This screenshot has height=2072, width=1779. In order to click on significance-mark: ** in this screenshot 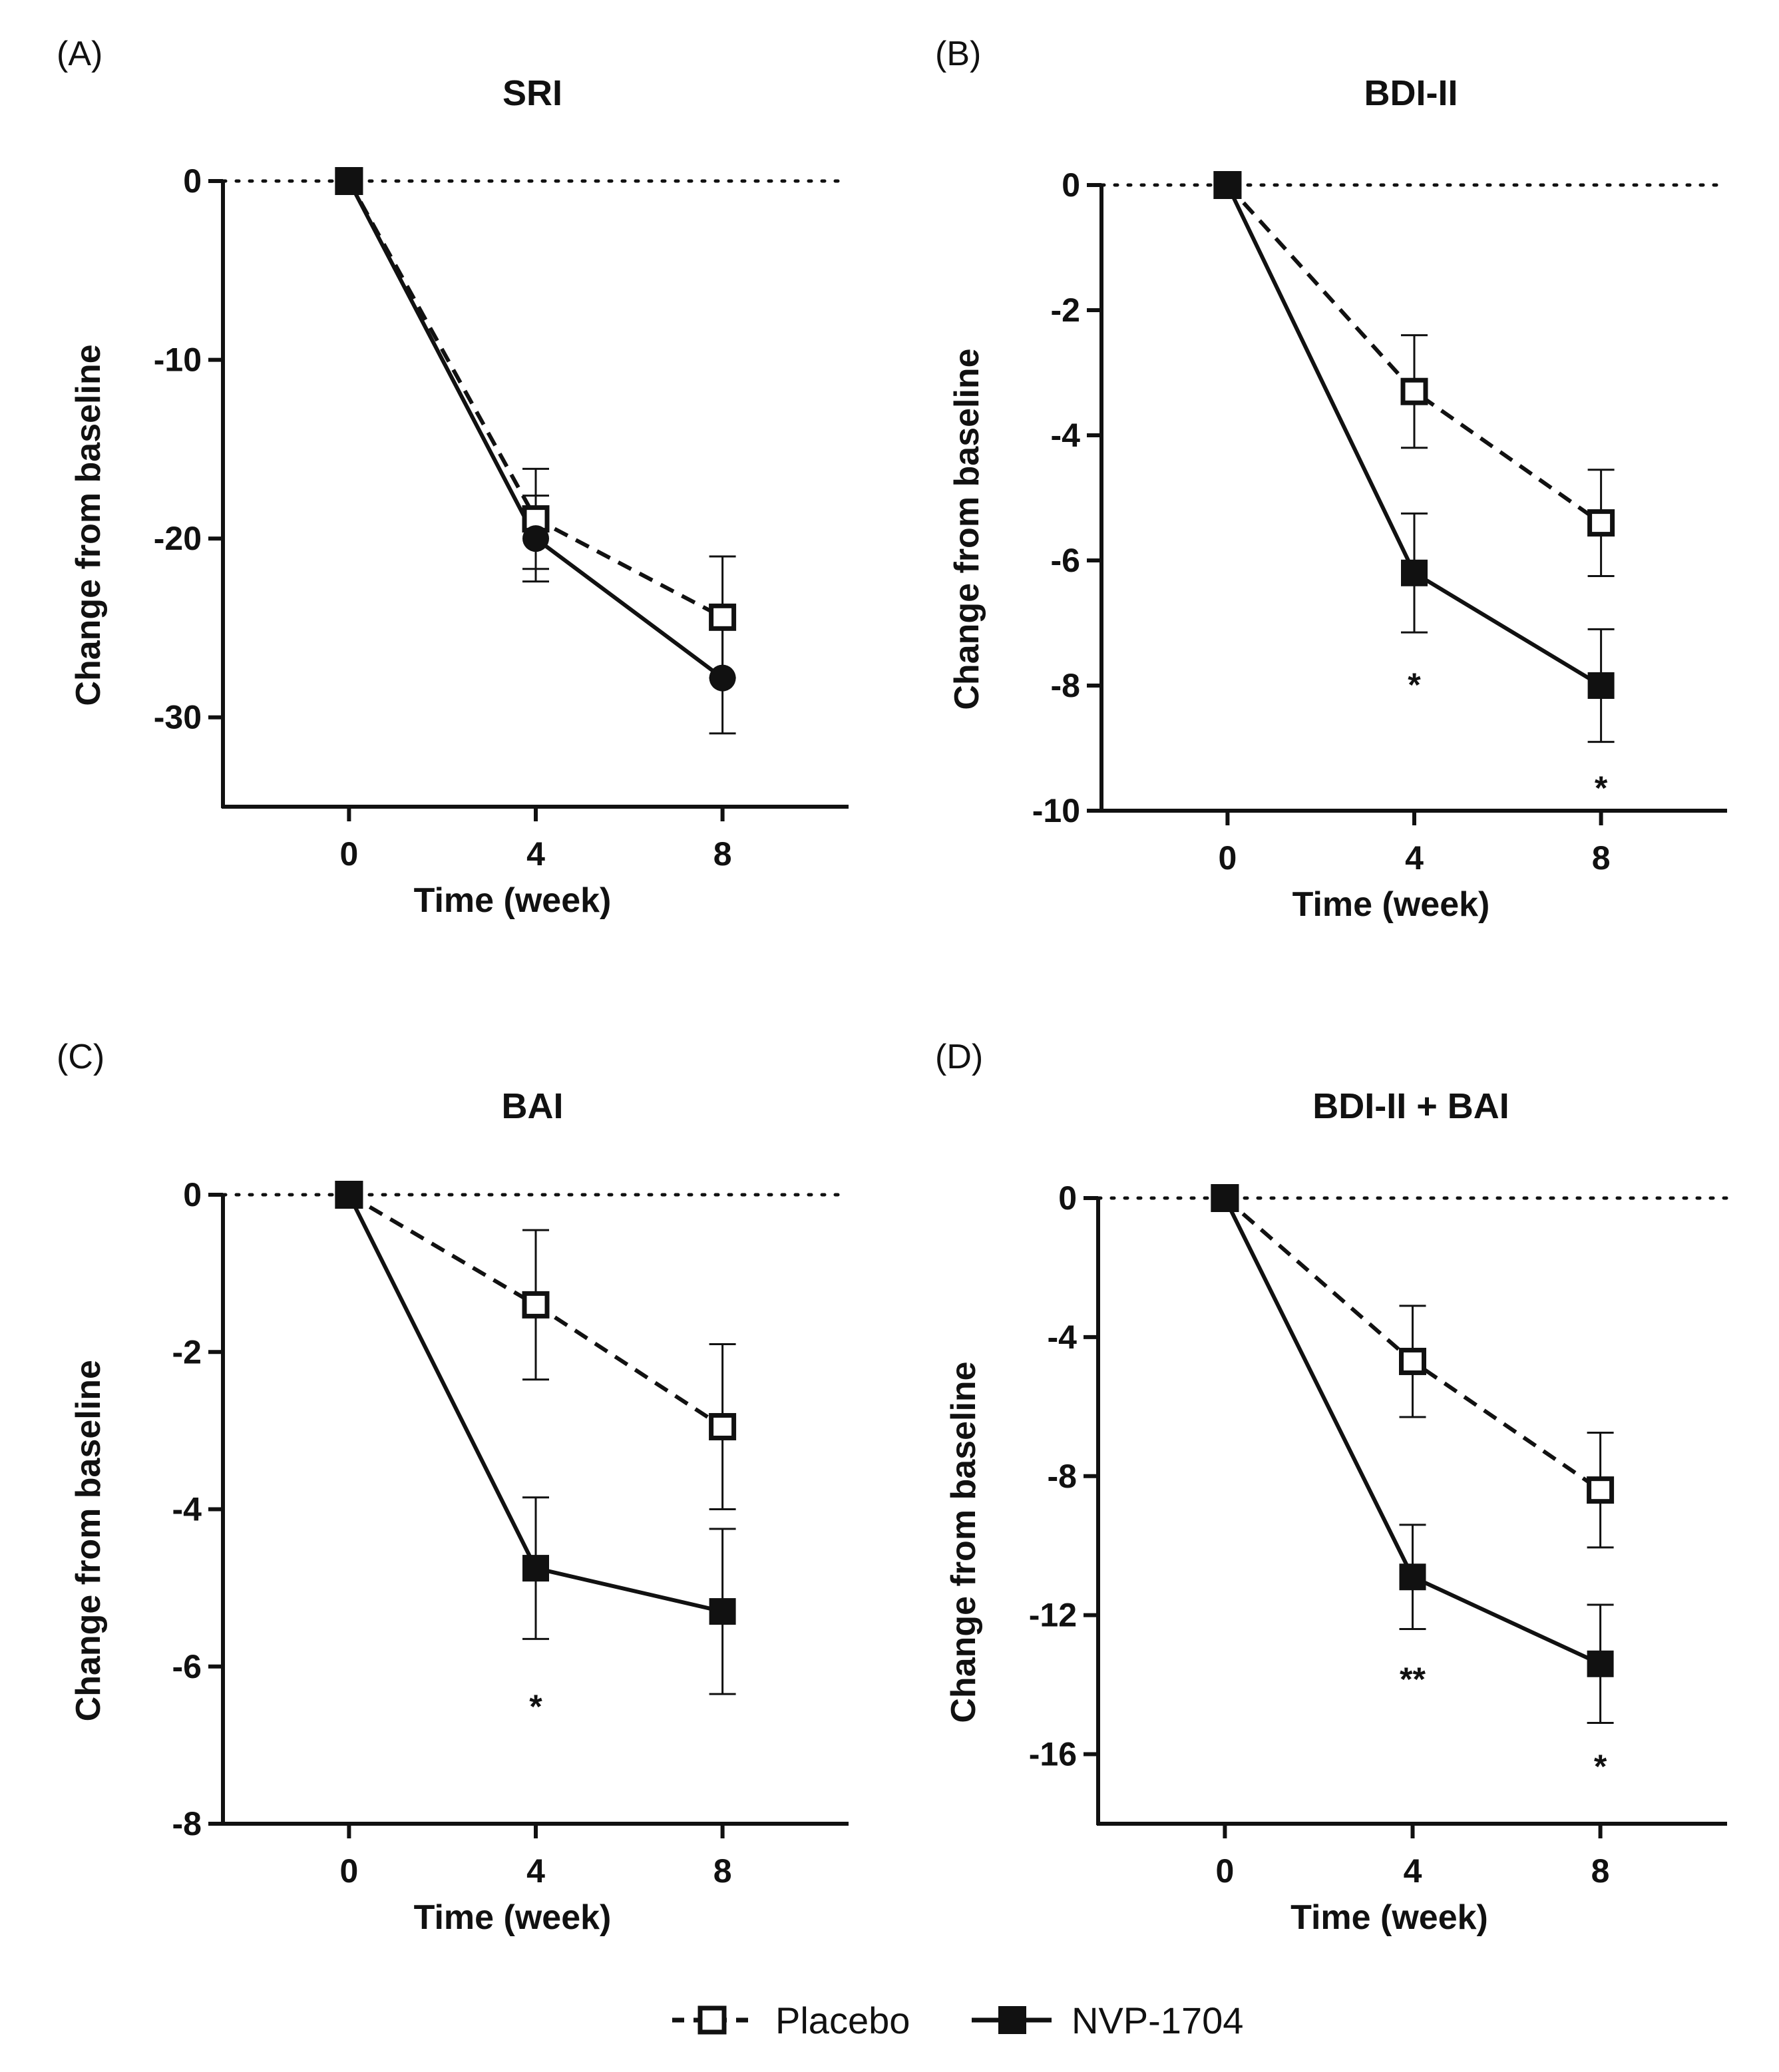, I will do `click(1413, 1680)`.